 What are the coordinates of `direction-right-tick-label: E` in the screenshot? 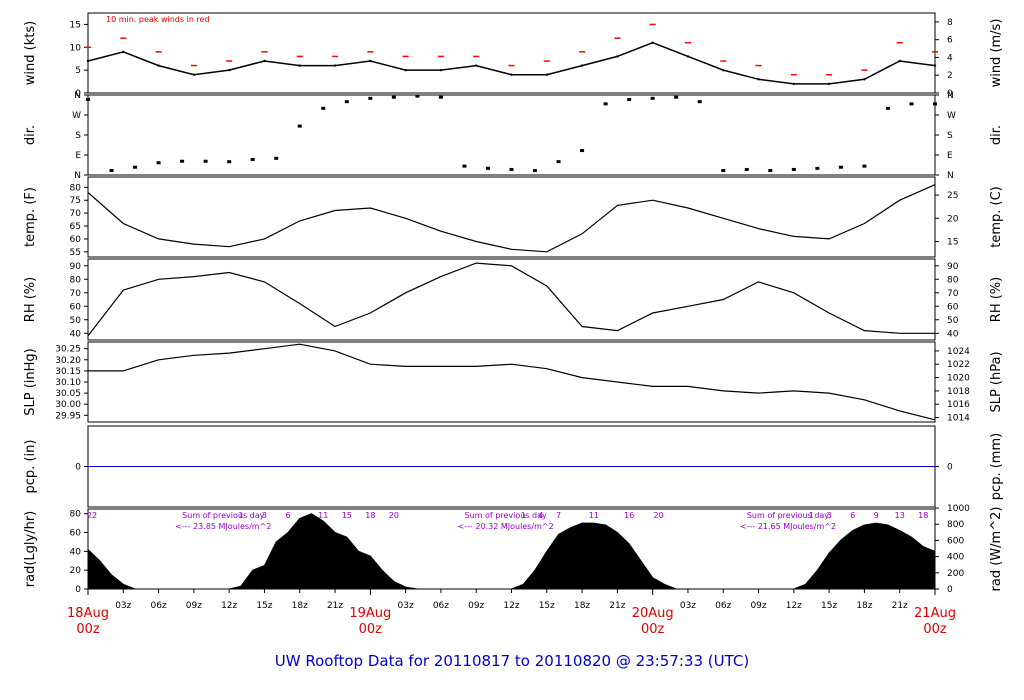 It's located at (950, 156).